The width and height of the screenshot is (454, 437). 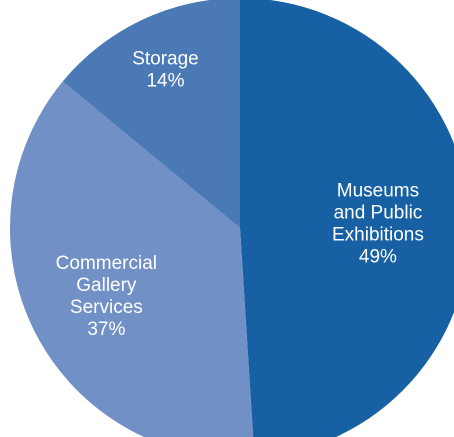 I want to click on slice-label: Storage 14%, so click(x=165, y=70).